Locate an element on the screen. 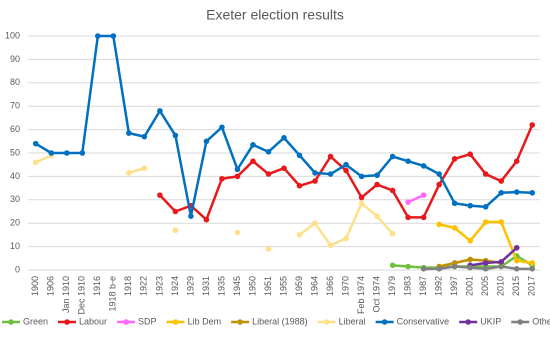 Image resolution: width=550 pixels, height=337 pixels. x-tick-label: 1959 is located at coordinates (299, 286).